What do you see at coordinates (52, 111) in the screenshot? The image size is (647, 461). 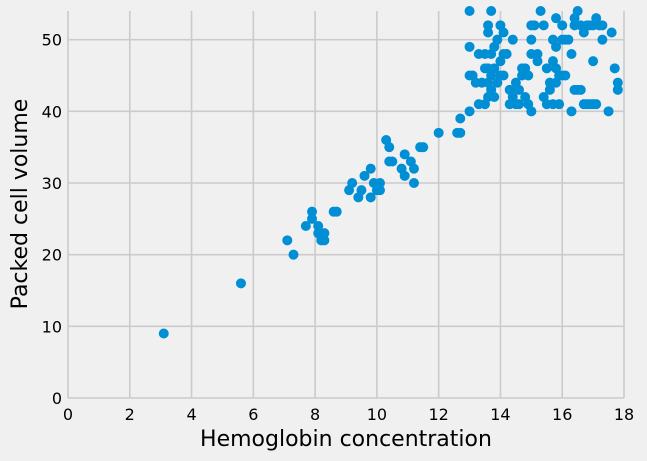 I see `y-tick-label: 40` at bounding box center [52, 111].